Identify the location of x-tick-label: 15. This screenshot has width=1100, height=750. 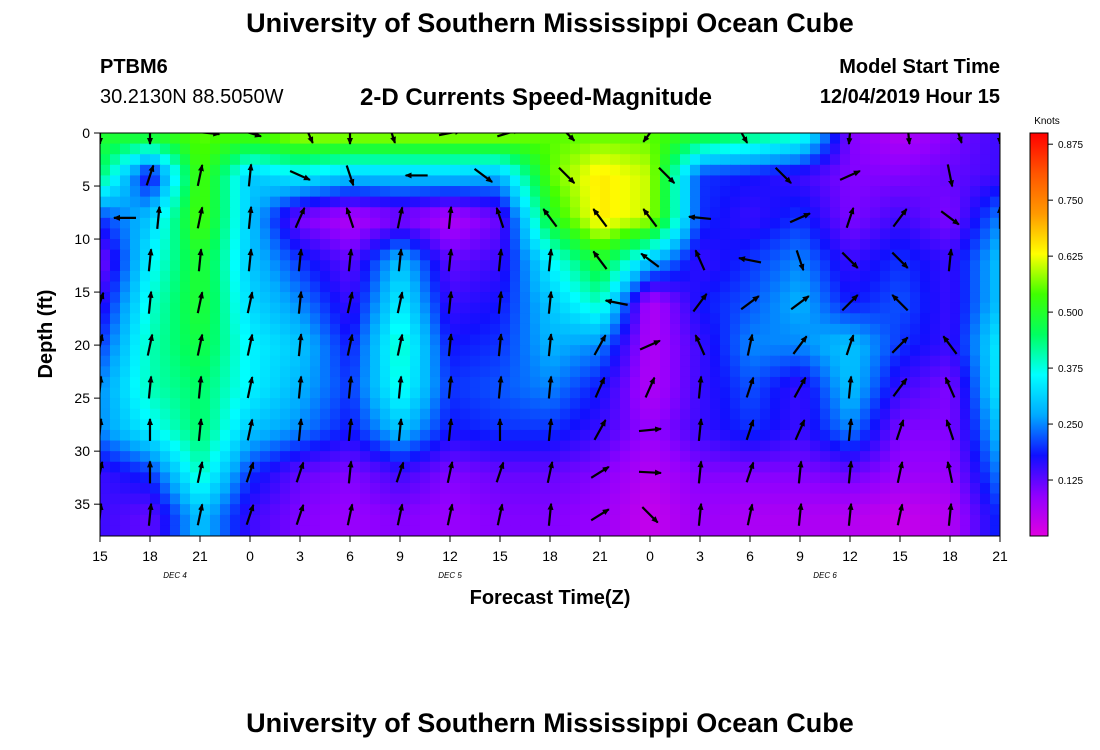
(900, 556).